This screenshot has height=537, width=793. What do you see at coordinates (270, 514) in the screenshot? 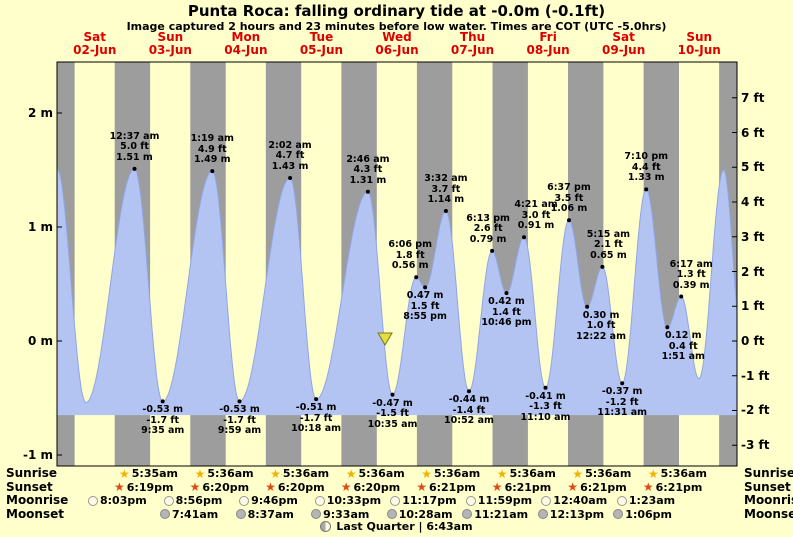
I see `moonset-time: 8:37am` at bounding box center [270, 514].